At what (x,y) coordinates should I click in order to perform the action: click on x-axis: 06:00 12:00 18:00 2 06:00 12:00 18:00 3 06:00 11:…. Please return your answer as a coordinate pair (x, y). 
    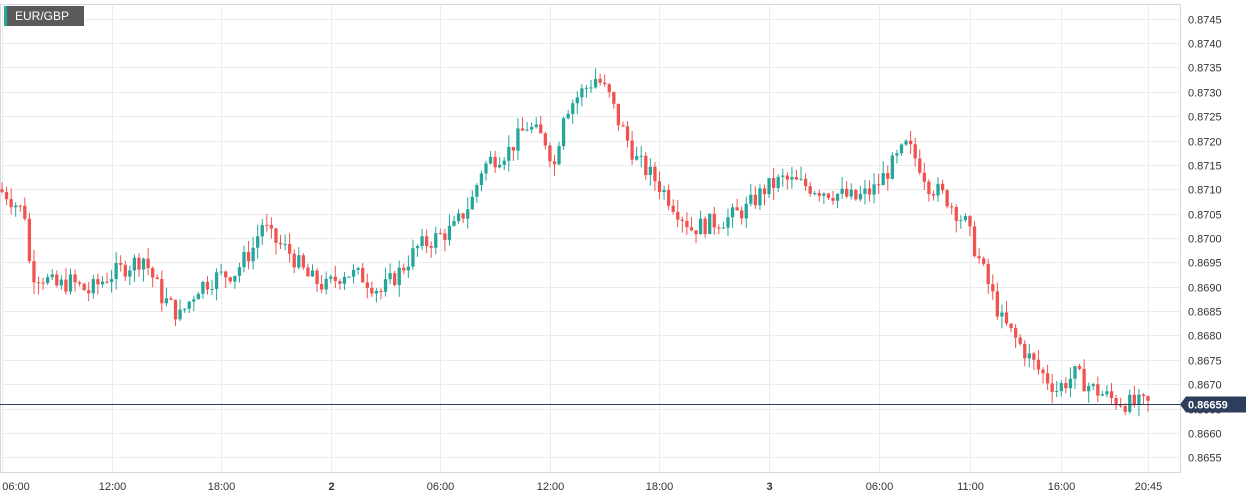
    Looking at the image, I should click on (582, 487).